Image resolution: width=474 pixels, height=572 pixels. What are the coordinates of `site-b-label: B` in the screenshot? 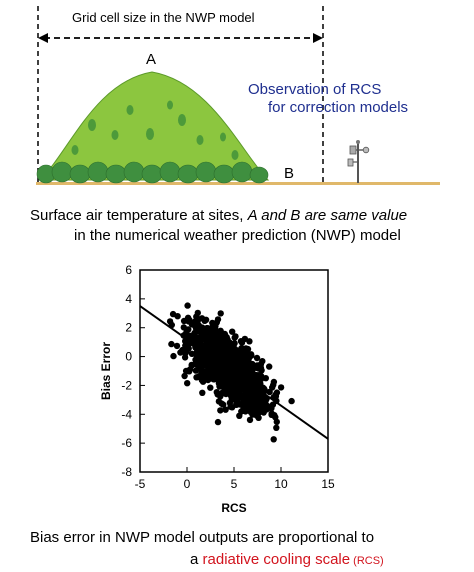 It's located at (289, 173).